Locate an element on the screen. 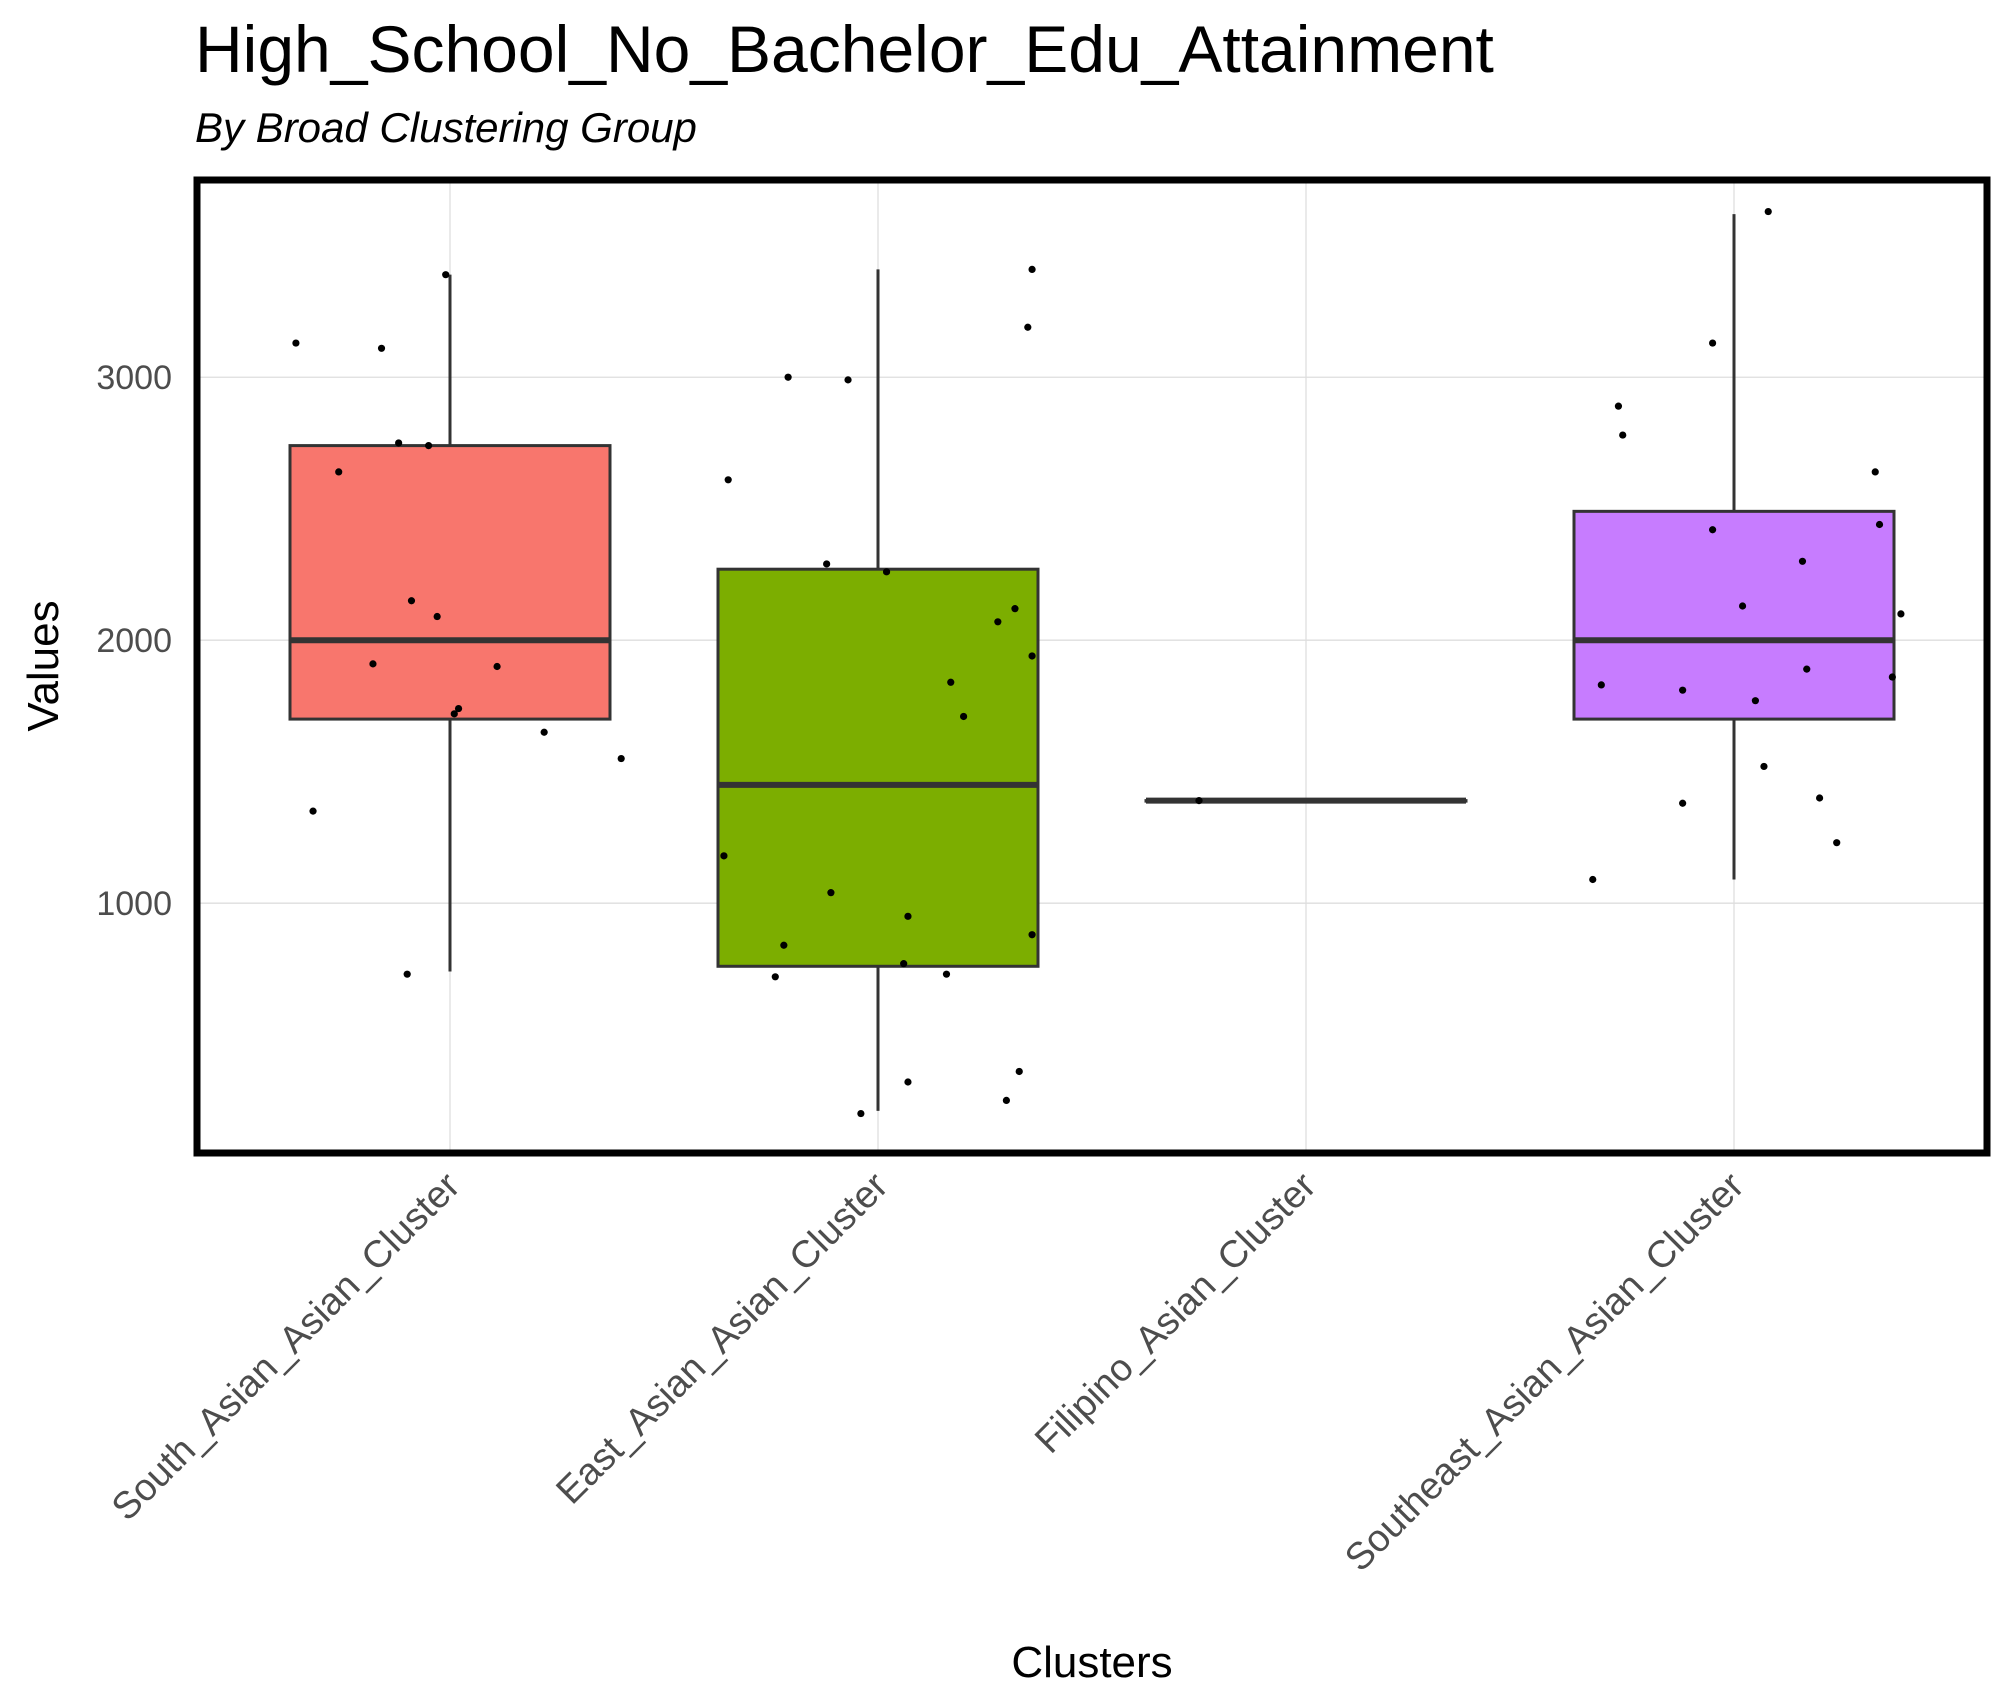 The height and width of the screenshot is (1703, 2000). x-axis-title: Clusters is located at coordinates (1091, 1662).